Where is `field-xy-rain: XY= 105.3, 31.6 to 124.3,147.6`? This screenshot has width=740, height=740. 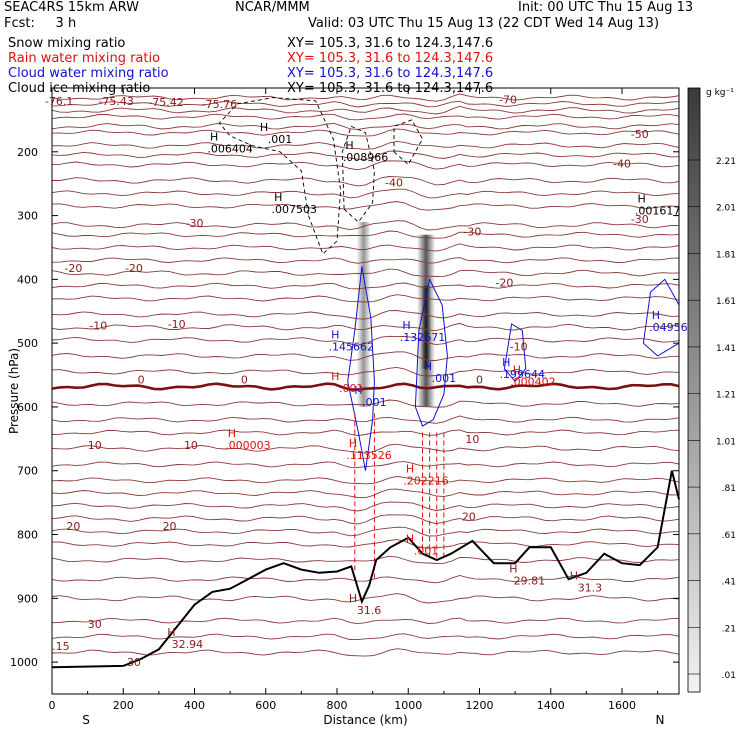 field-xy-rain: XY= 105.3, 31.6 to 124.3,147.6 is located at coordinates (390, 58).